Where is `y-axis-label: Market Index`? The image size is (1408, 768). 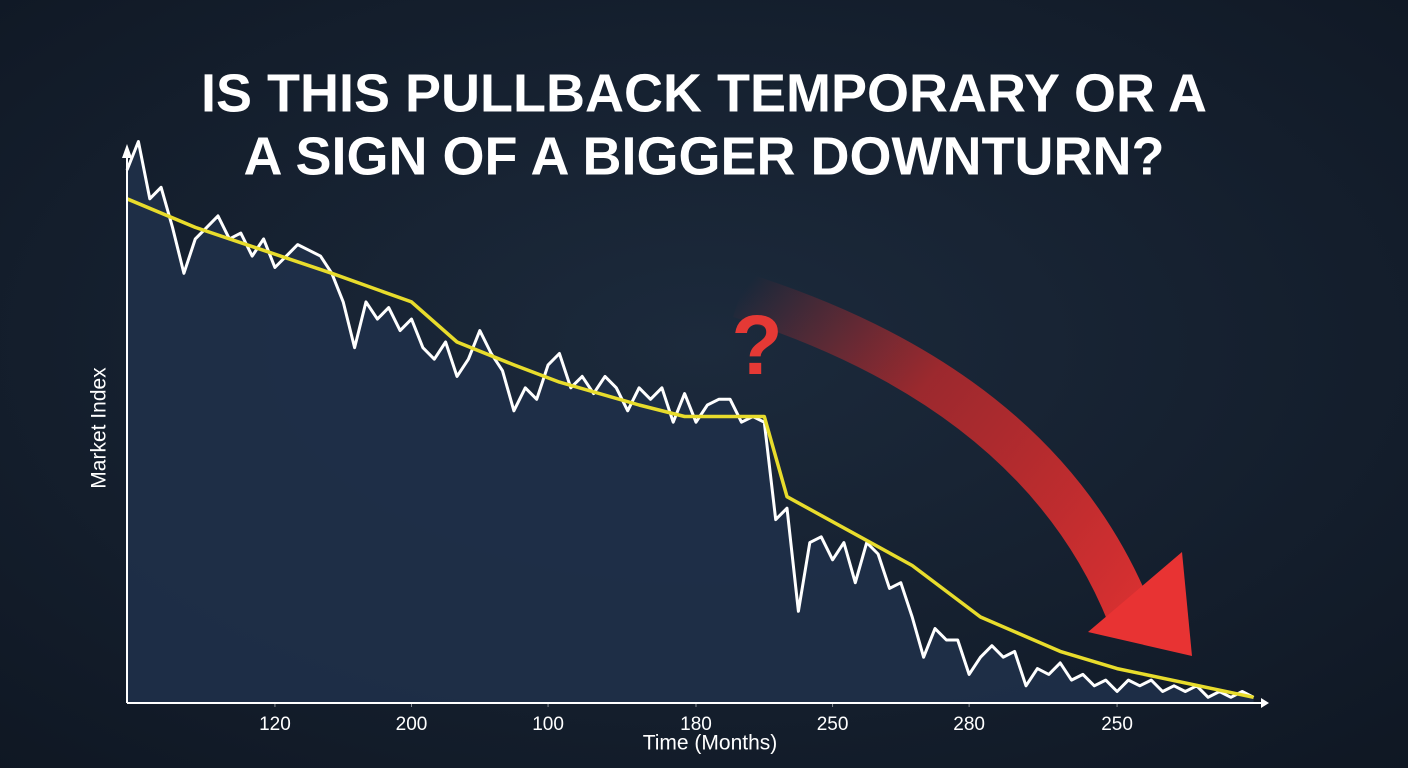
y-axis-label: Market Index is located at coordinates (99, 428).